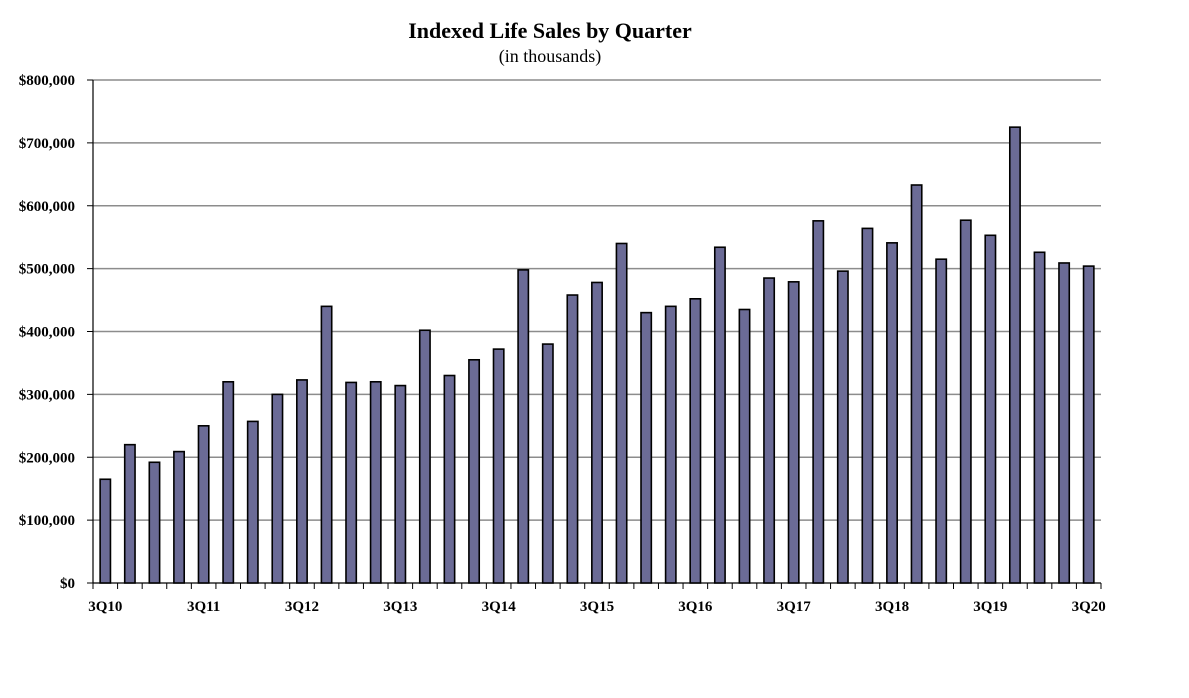  I want to click on bar-1Q18, so click(842, 427).